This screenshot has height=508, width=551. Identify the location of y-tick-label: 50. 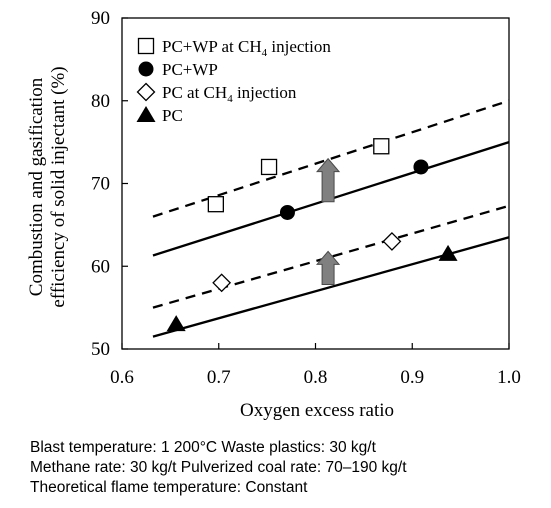
(100, 349).